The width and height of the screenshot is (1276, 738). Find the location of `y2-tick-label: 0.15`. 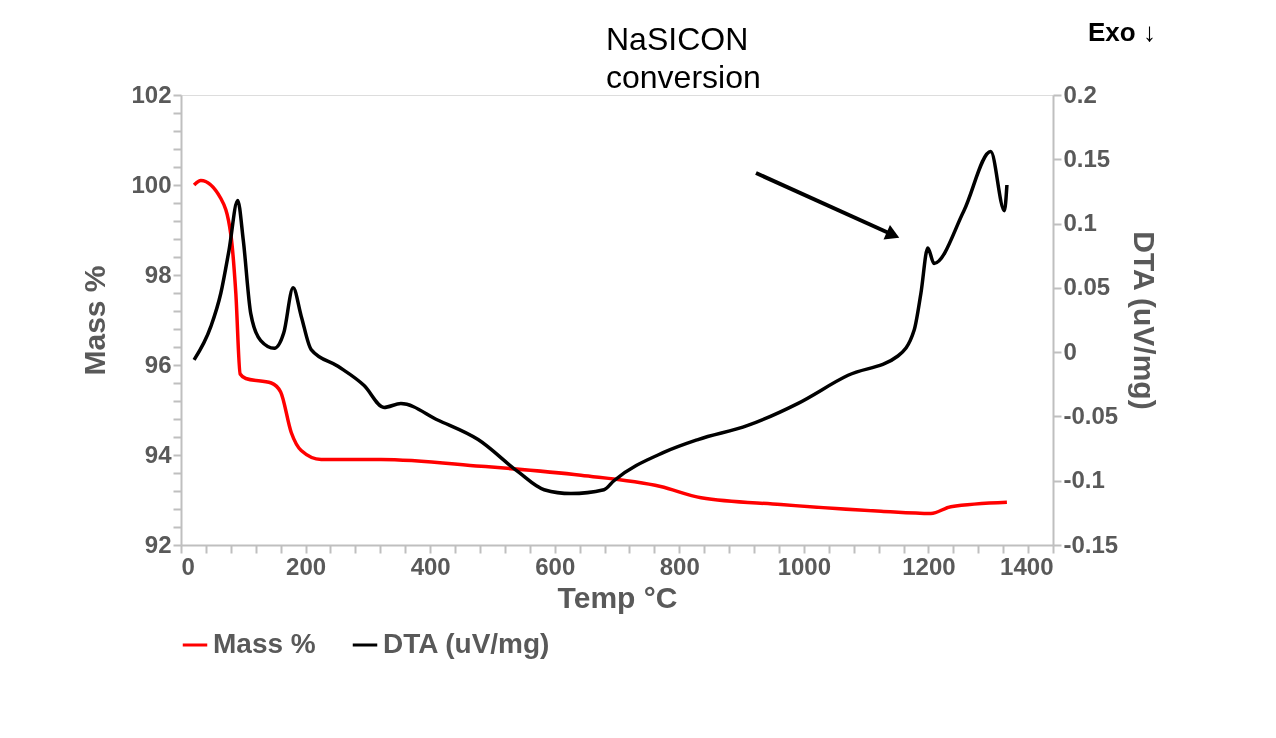

y2-tick-label: 0.15 is located at coordinates (1087, 158).